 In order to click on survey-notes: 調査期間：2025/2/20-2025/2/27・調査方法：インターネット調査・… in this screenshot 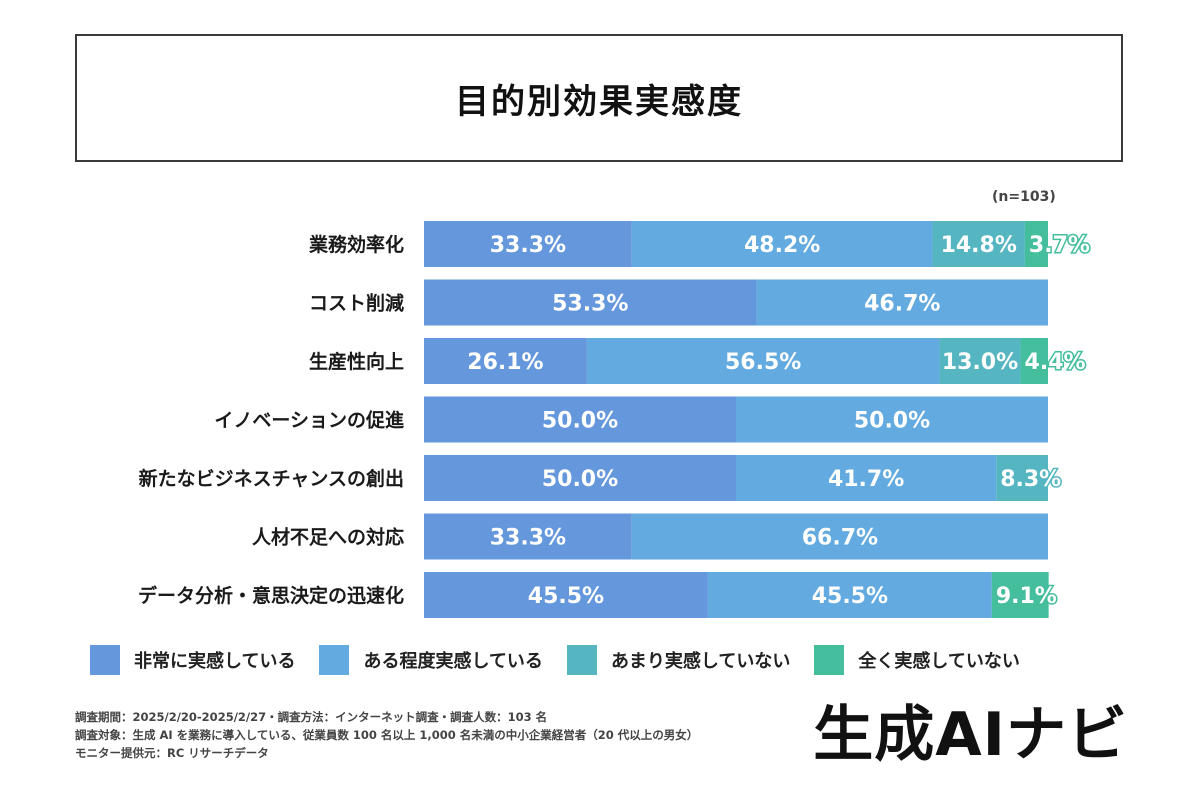, I will do `click(386, 735)`.